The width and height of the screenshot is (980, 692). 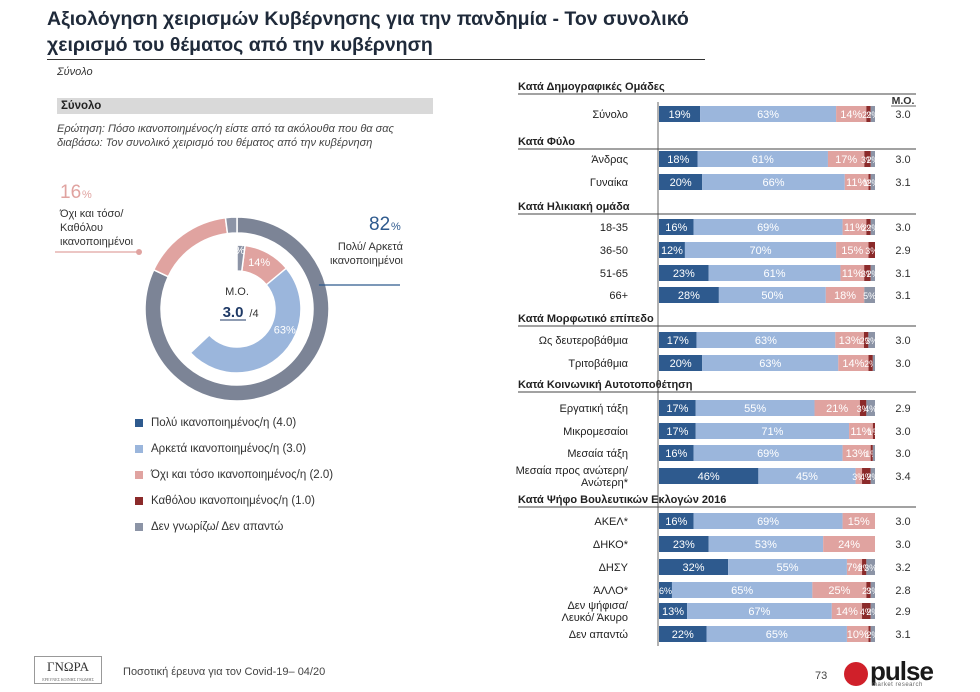 I want to click on legend-item: Όχι και τόσο ικανοποιημένος/η (2.0), so click(x=234, y=475).